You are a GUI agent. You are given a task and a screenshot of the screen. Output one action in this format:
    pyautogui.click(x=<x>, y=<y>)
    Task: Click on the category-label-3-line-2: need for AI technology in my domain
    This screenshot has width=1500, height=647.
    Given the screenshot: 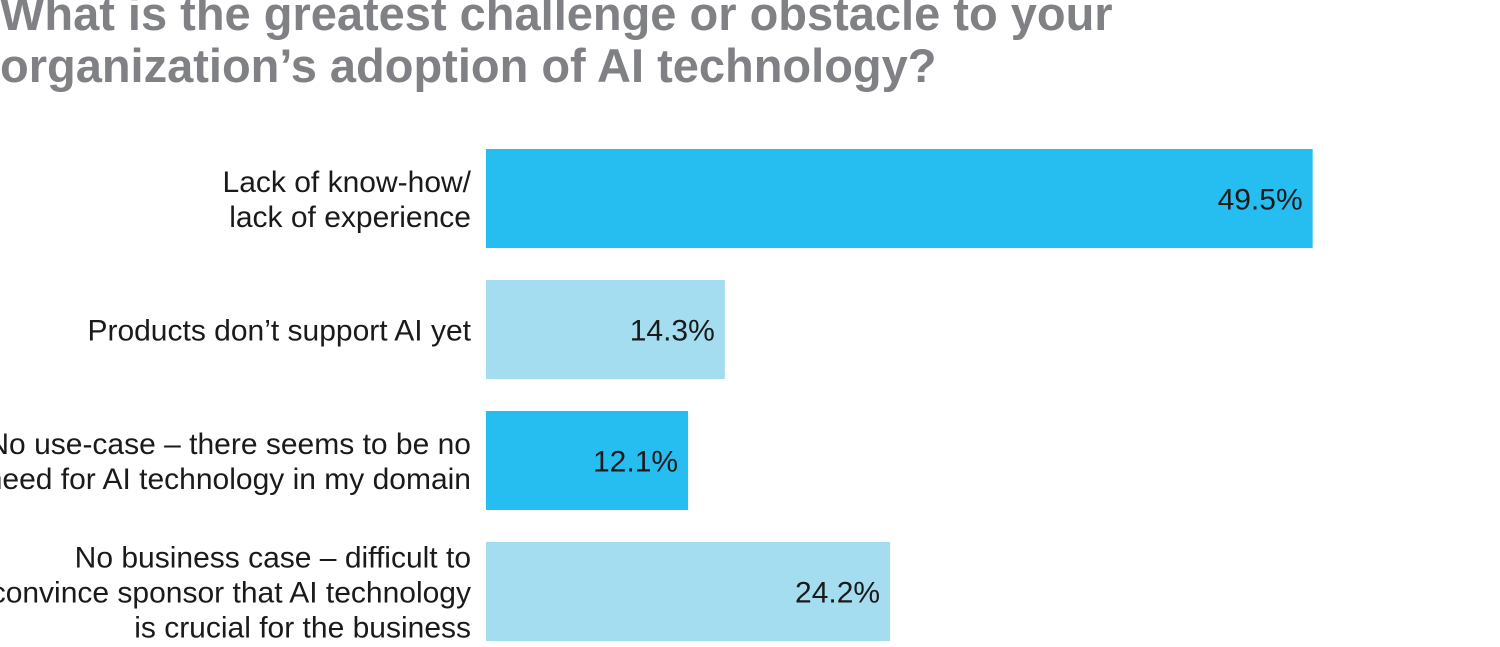 What is the action you would take?
    pyautogui.click(x=235, y=479)
    